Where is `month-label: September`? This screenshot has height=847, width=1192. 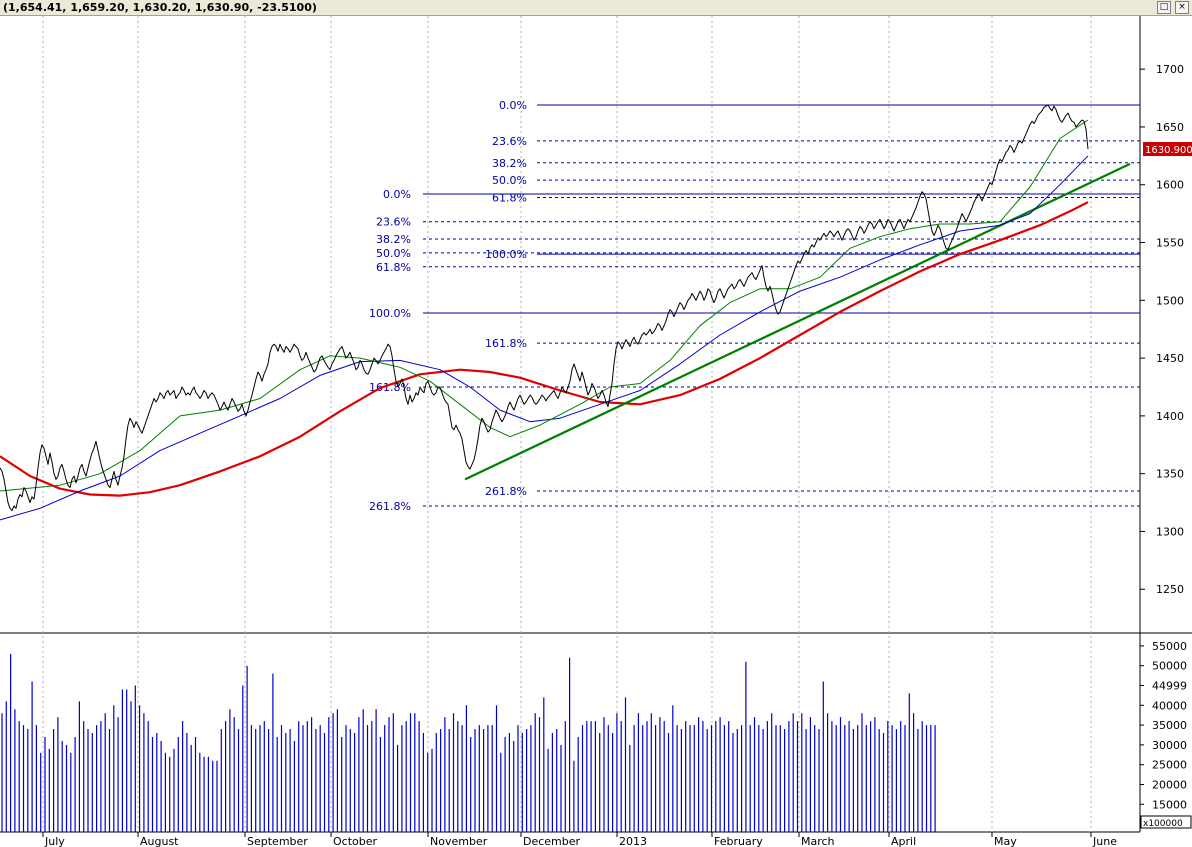
month-label: September is located at coordinates (277, 841).